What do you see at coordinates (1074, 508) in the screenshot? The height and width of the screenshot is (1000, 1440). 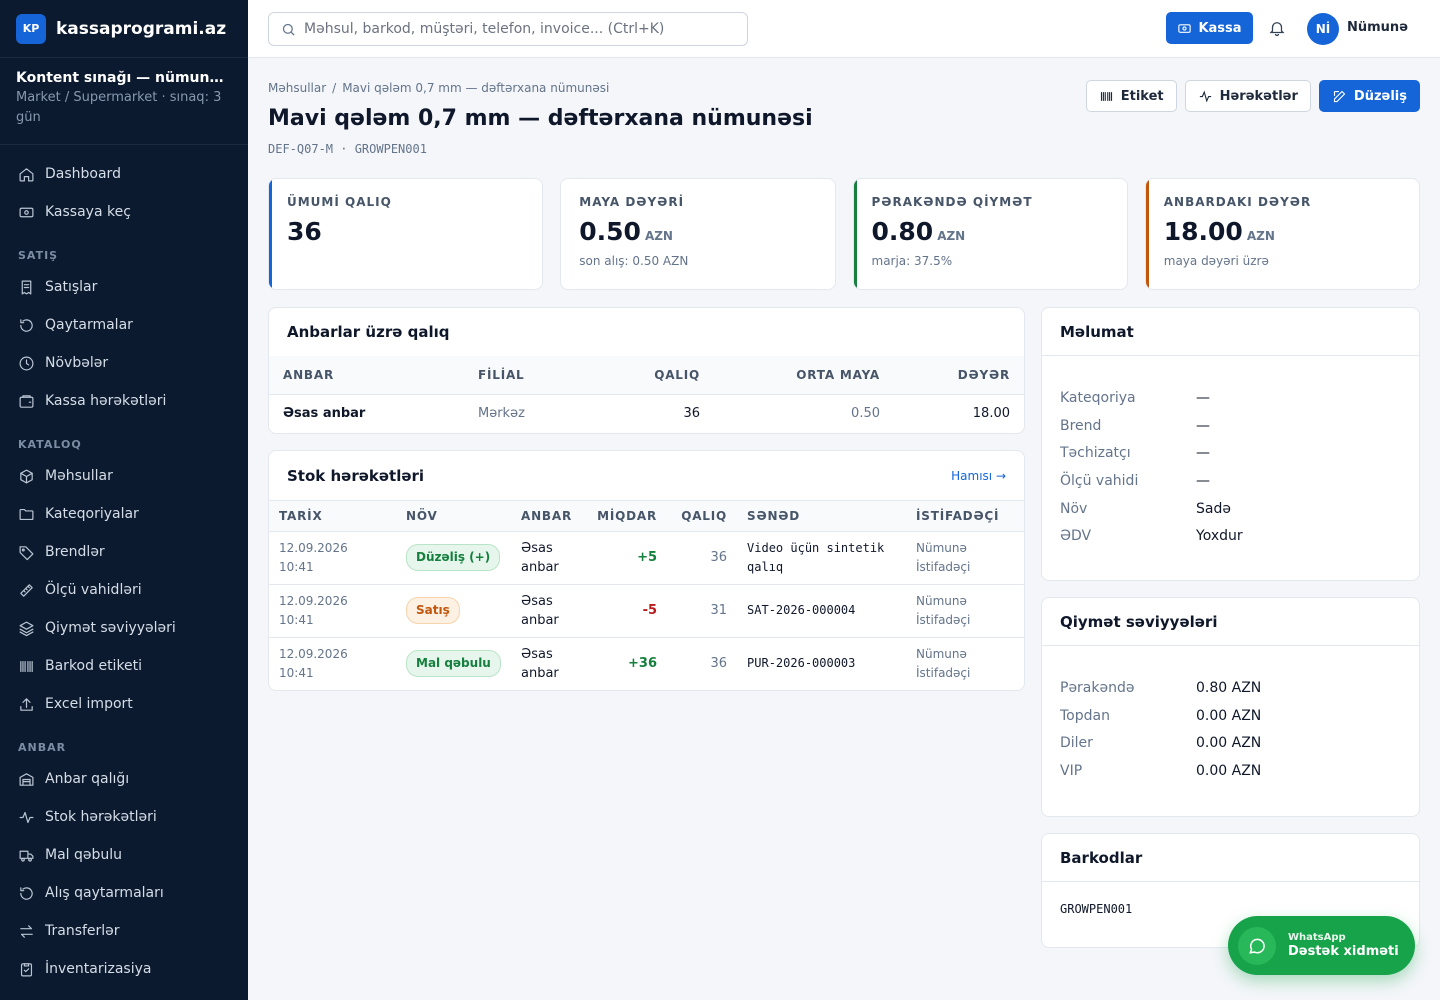 I see `info-key: Növ` at bounding box center [1074, 508].